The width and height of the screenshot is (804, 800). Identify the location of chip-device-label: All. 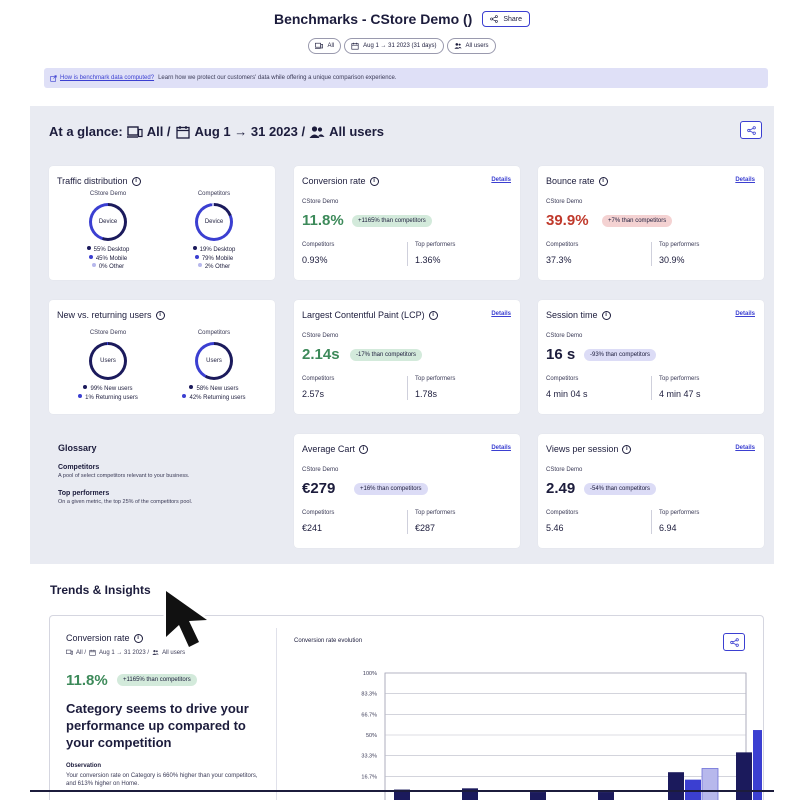
(331, 46).